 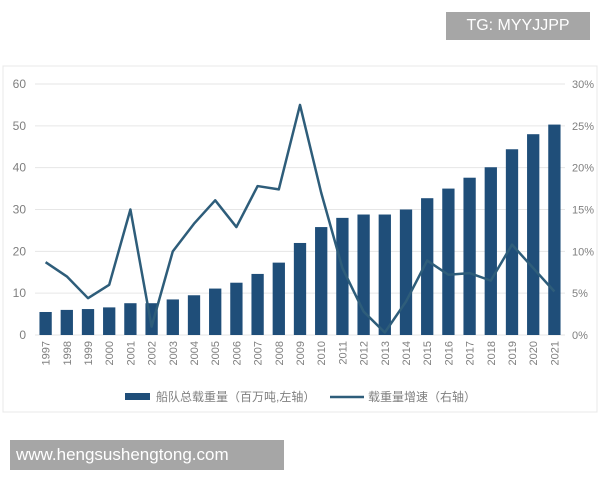 I want to click on x-tick-label: 2009, so click(x=301, y=353).